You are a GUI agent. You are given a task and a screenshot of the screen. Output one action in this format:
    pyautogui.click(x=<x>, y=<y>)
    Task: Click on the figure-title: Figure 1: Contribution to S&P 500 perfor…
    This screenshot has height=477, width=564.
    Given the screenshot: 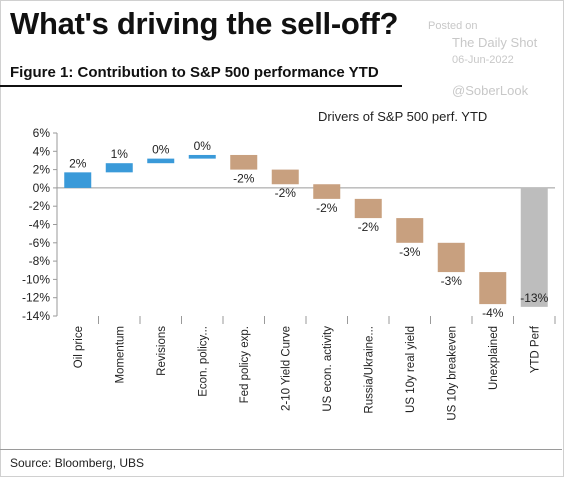 What is the action you would take?
    pyautogui.click(x=194, y=72)
    